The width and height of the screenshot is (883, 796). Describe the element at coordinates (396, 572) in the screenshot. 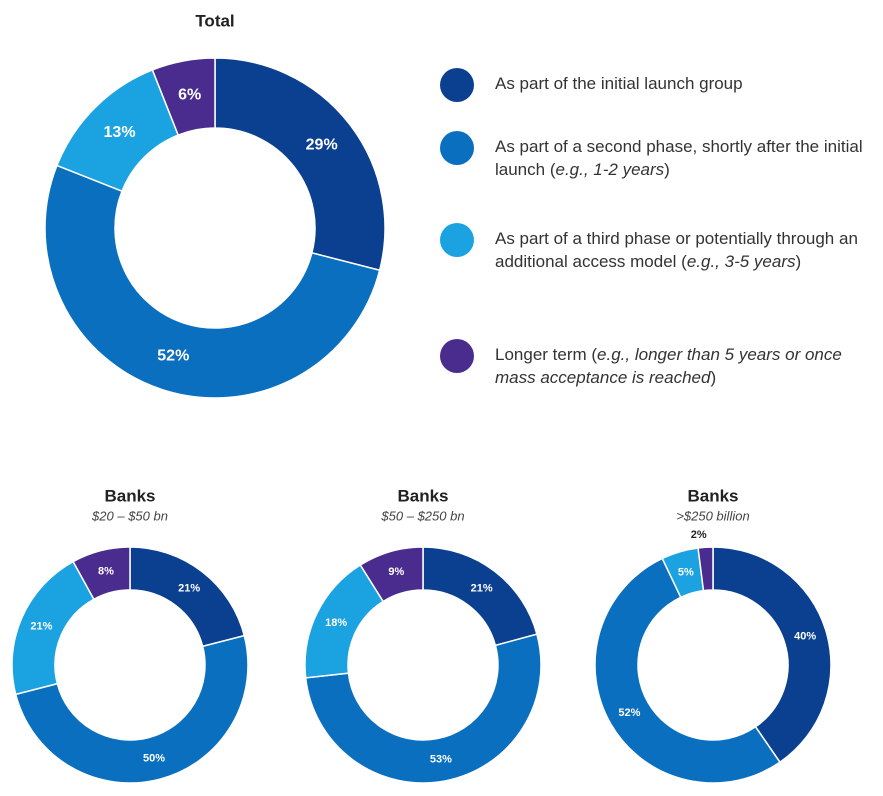

I see `data-label: 9%` at that location.